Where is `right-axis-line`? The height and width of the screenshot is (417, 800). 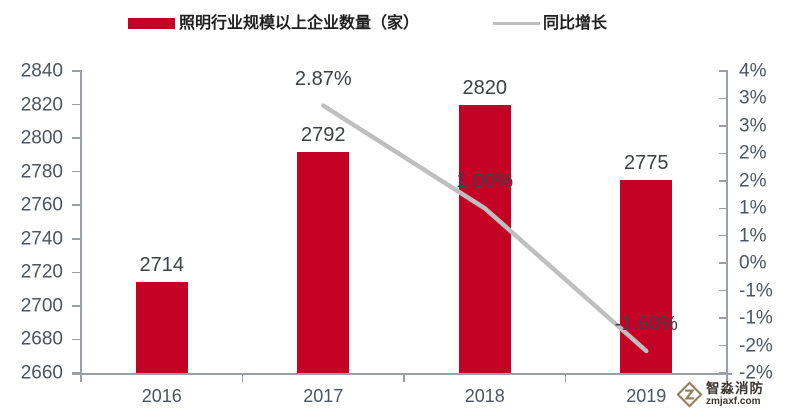 right-axis-line is located at coordinates (727, 222).